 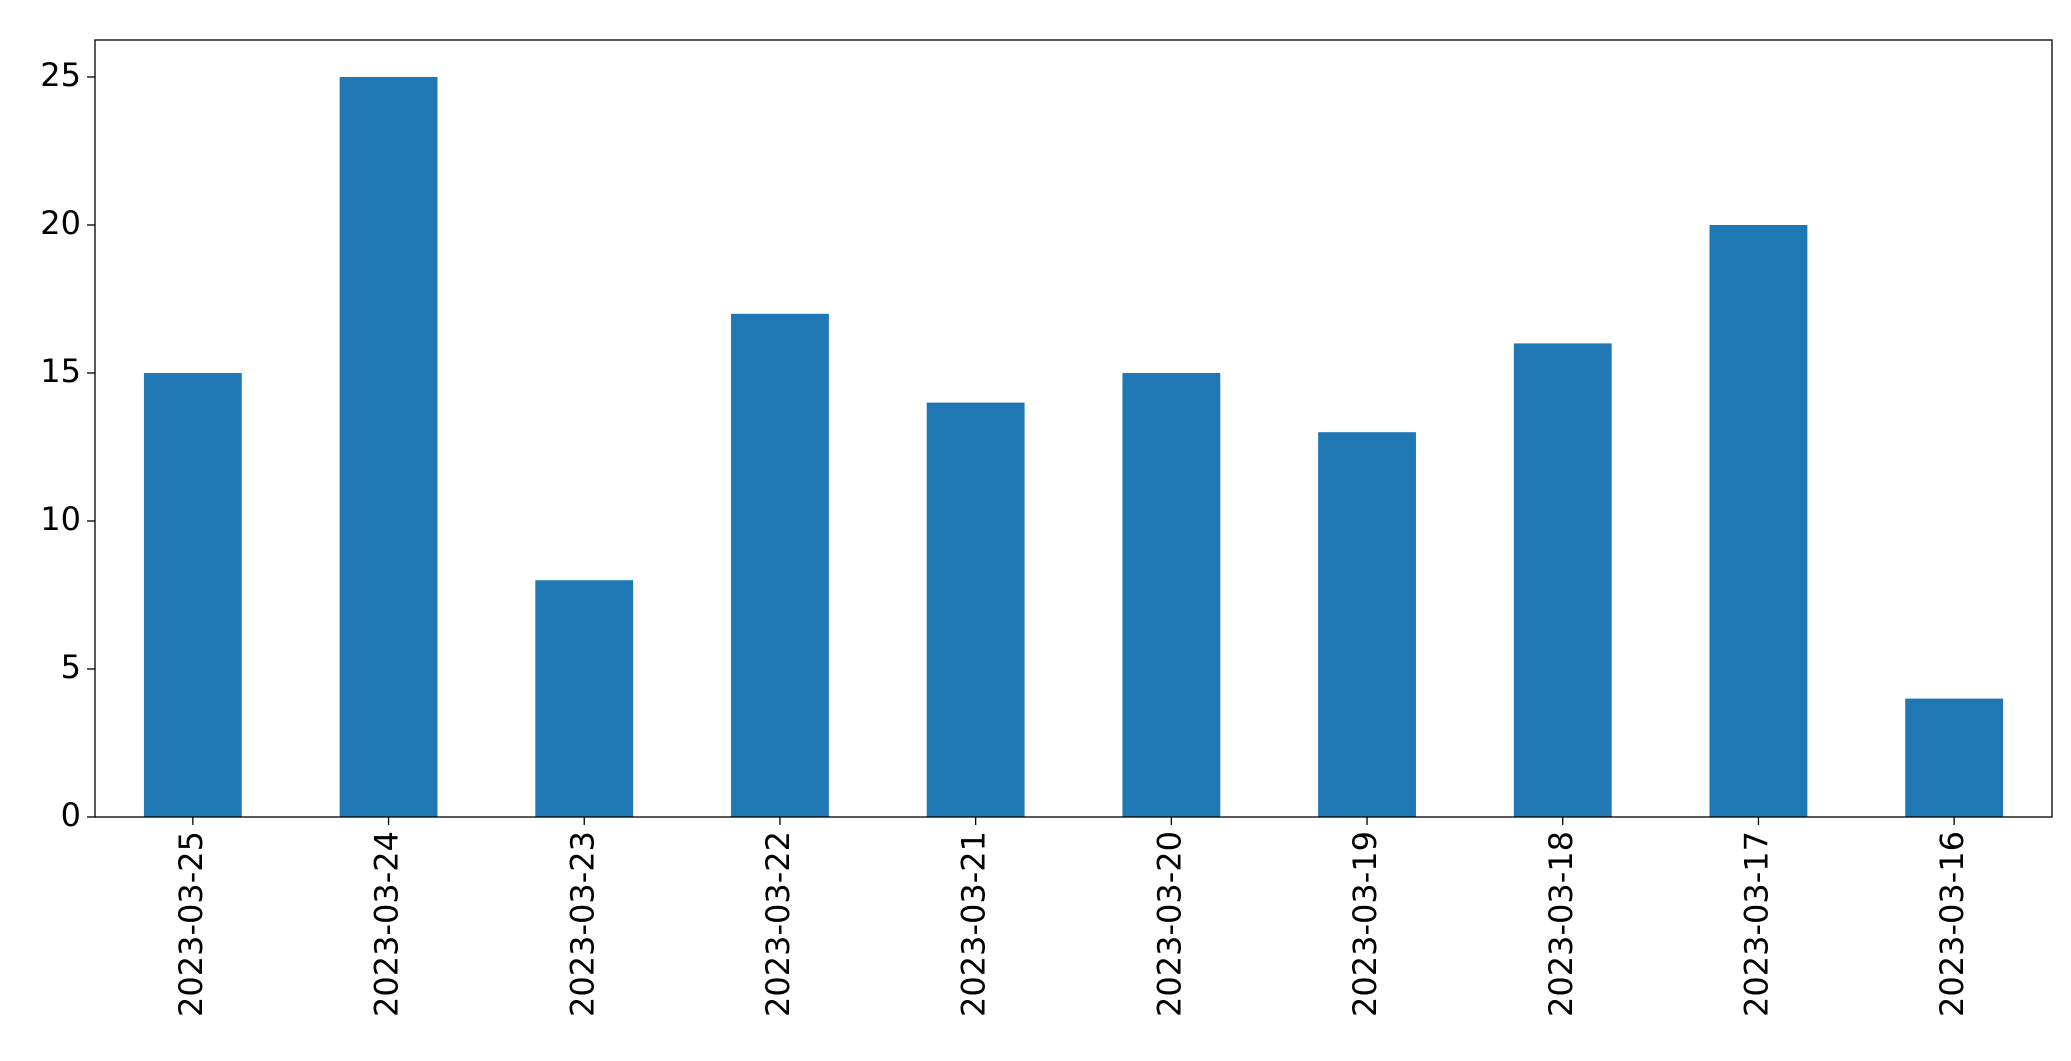 What do you see at coordinates (1756, 924) in the screenshot?
I see `x-tick-label: 2023-03-17` at bounding box center [1756, 924].